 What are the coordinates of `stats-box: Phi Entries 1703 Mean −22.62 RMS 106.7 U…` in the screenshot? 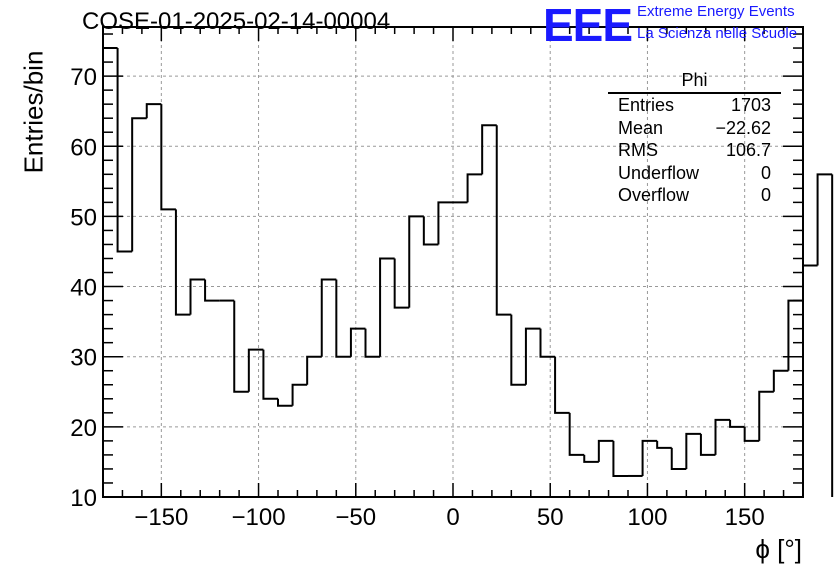 It's located at (694, 138).